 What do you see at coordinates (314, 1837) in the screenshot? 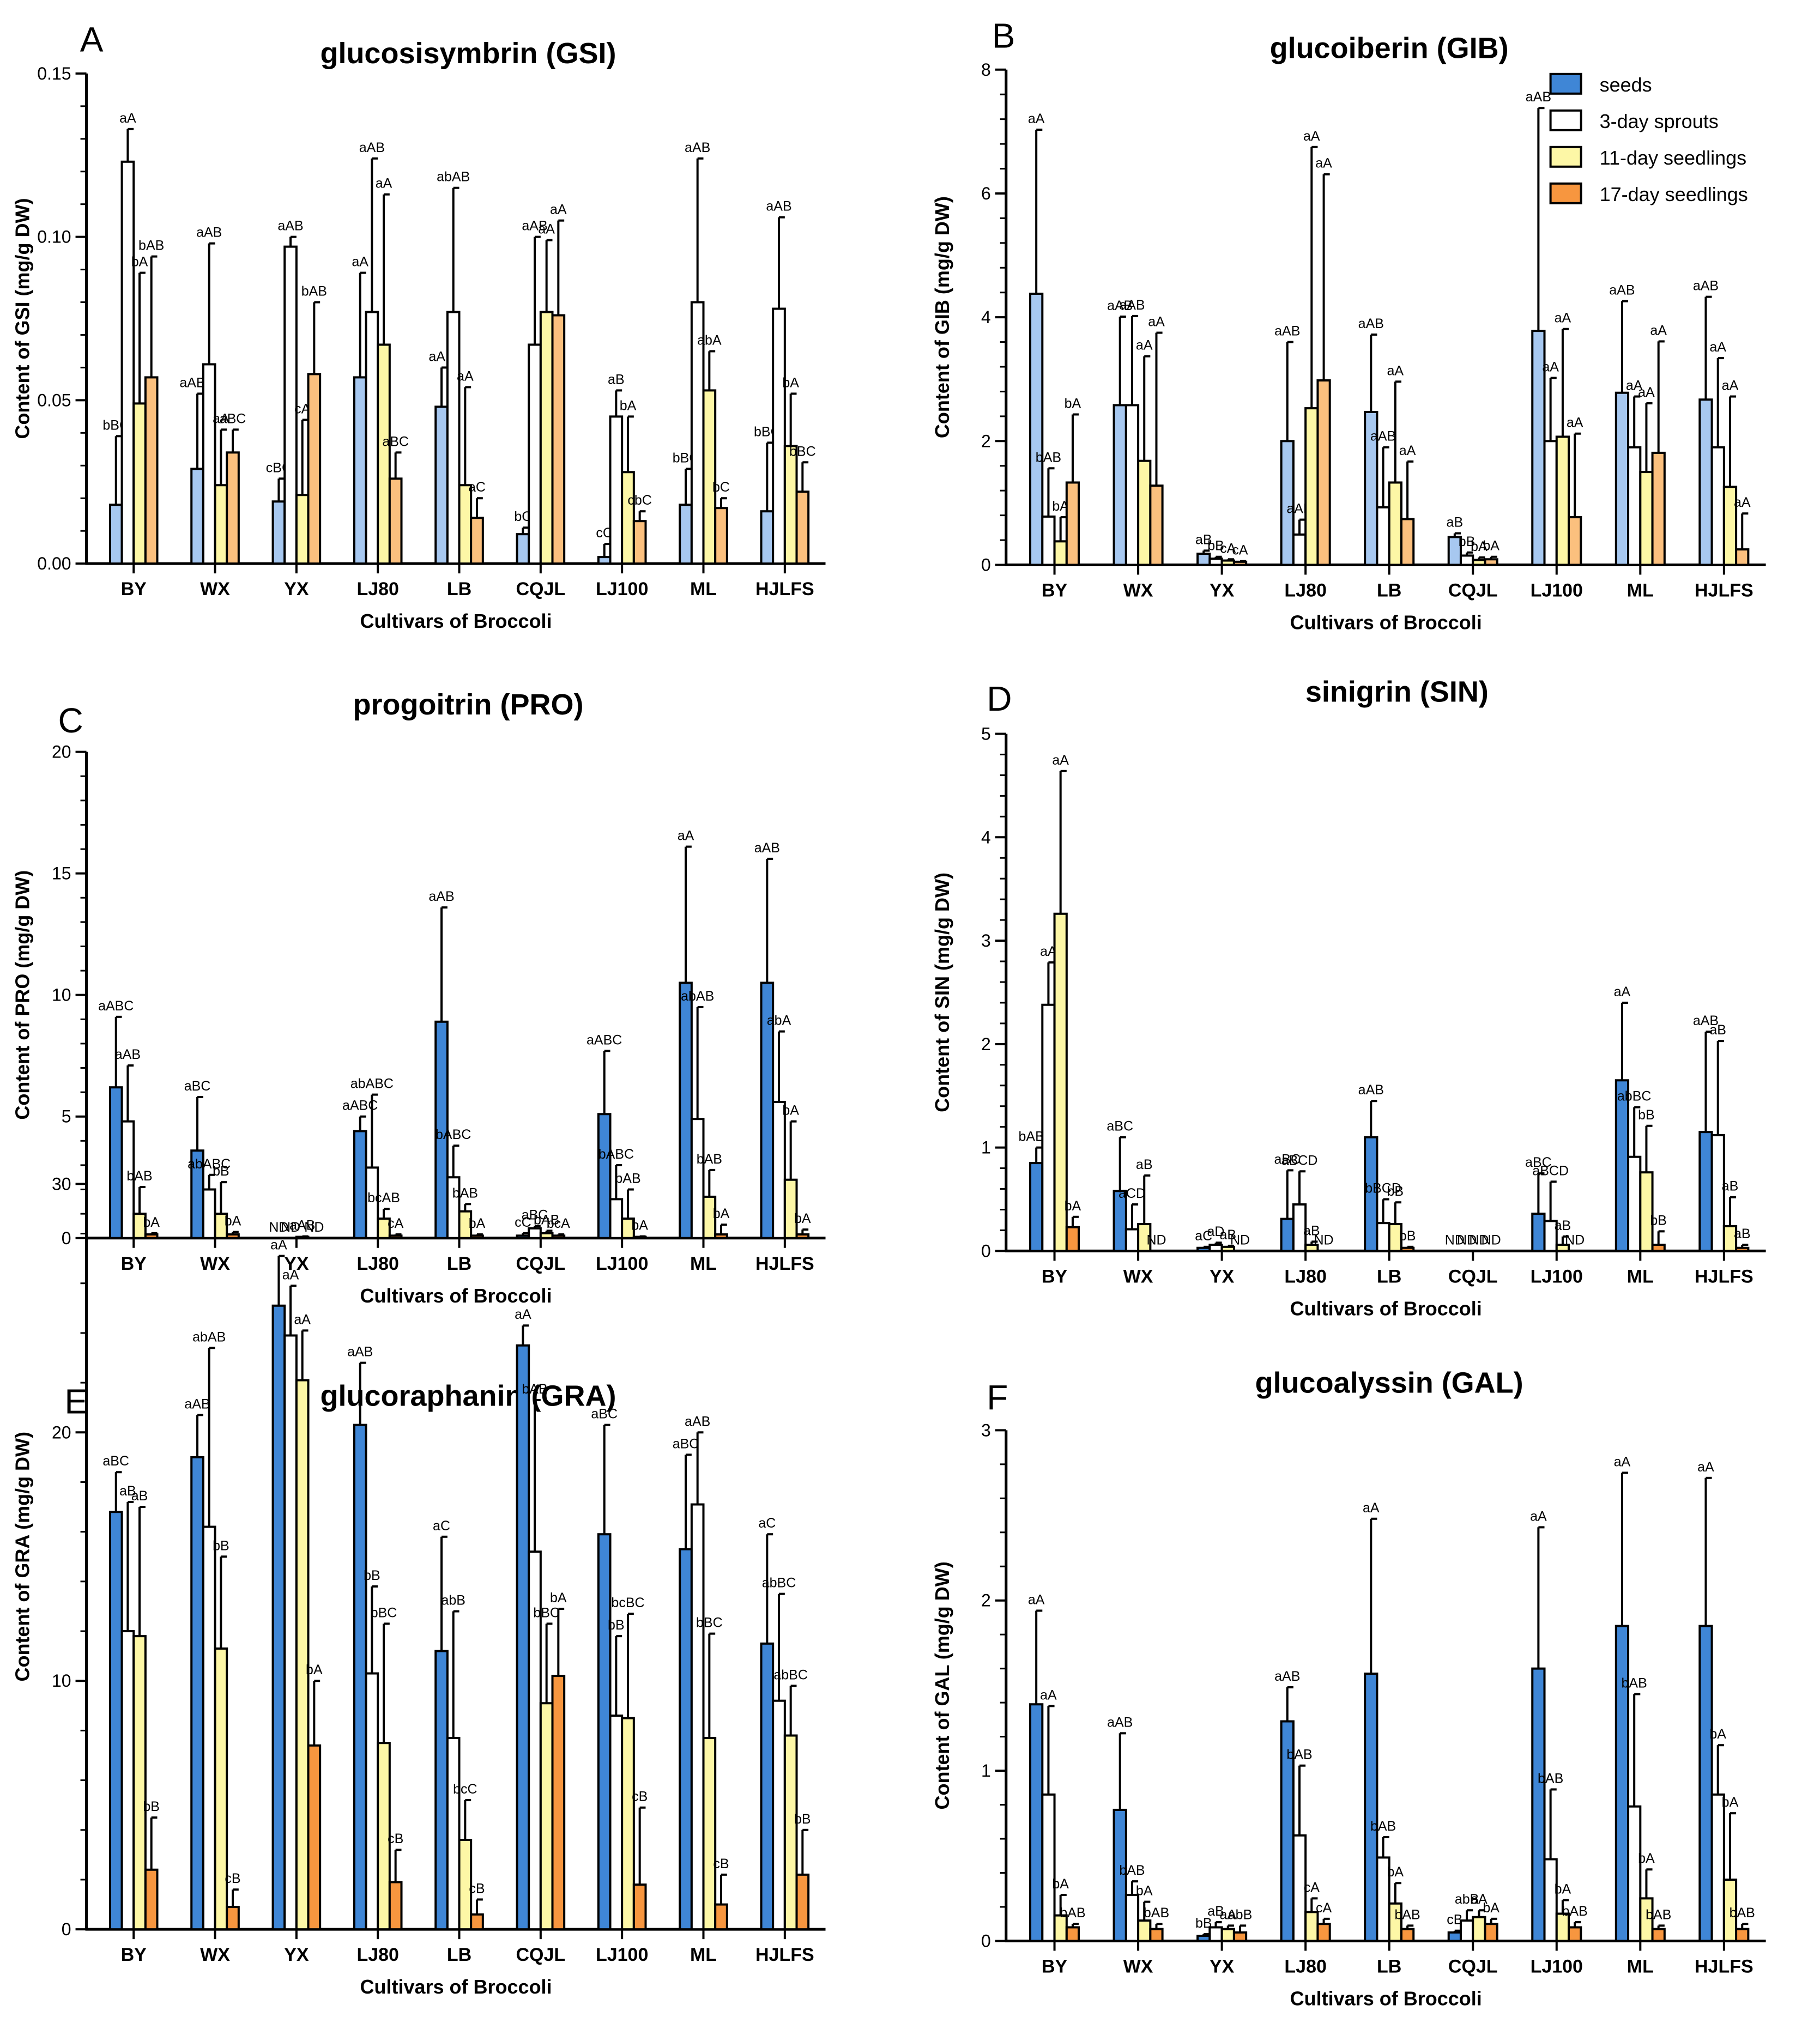
I see `bar-e-yx-s4` at bounding box center [314, 1837].